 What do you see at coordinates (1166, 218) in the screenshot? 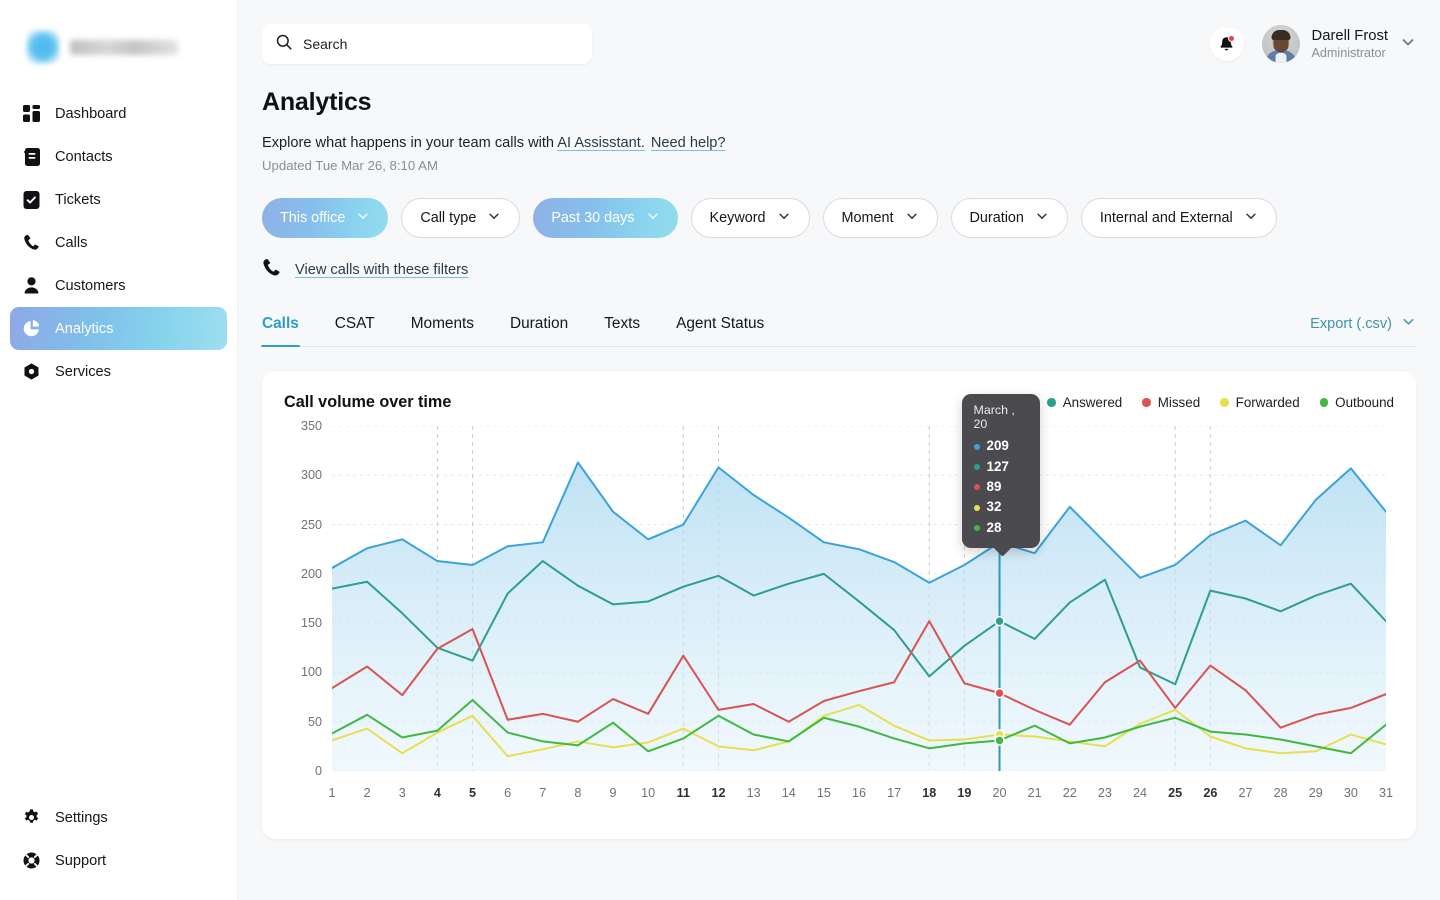
I see `filter-label: Internal and External` at bounding box center [1166, 218].